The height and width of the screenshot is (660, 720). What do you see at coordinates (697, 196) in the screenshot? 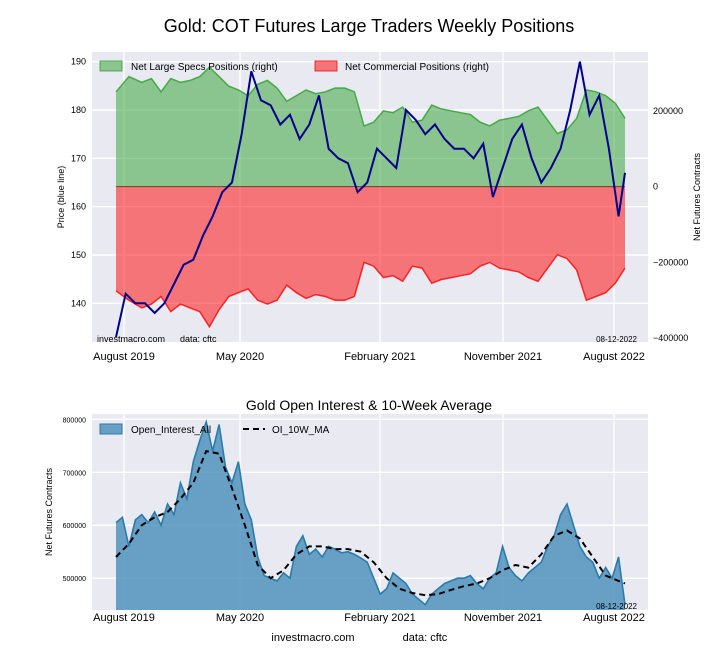
I see `right-axis-label: Net Futures Contracts` at bounding box center [697, 196].